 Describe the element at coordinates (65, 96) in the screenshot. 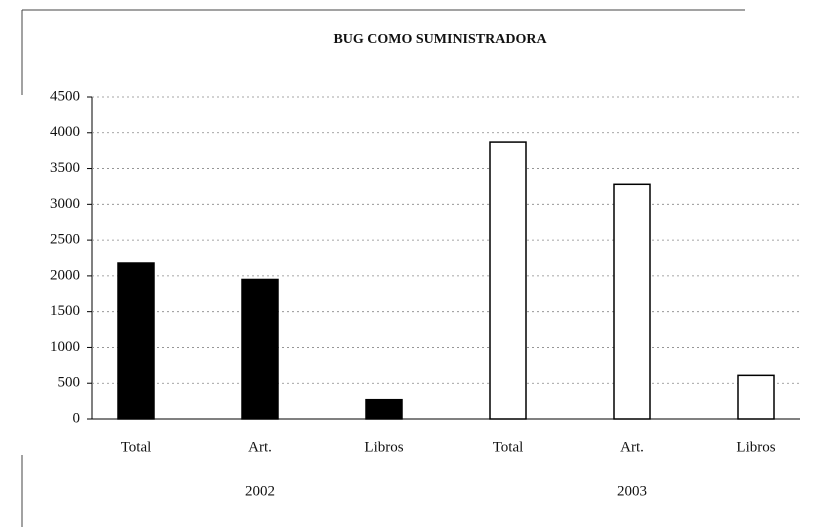

I see `y-tick-label: 4500` at that location.